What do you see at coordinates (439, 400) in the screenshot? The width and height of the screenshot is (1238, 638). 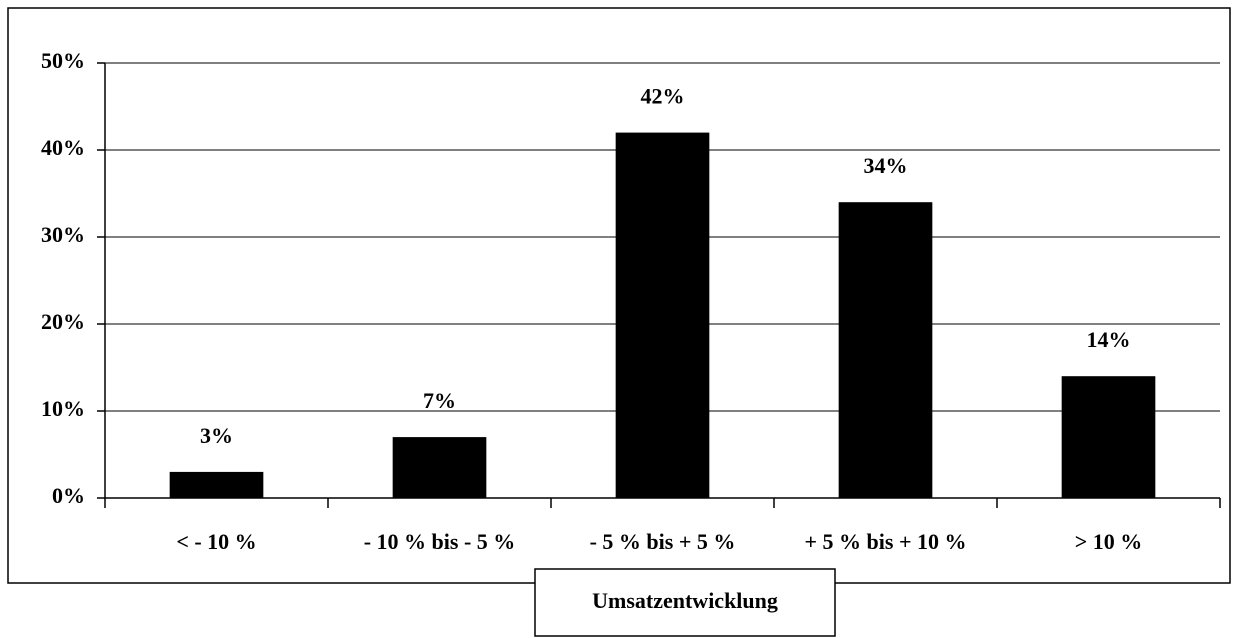 I see `data-label: 7%` at bounding box center [439, 400].